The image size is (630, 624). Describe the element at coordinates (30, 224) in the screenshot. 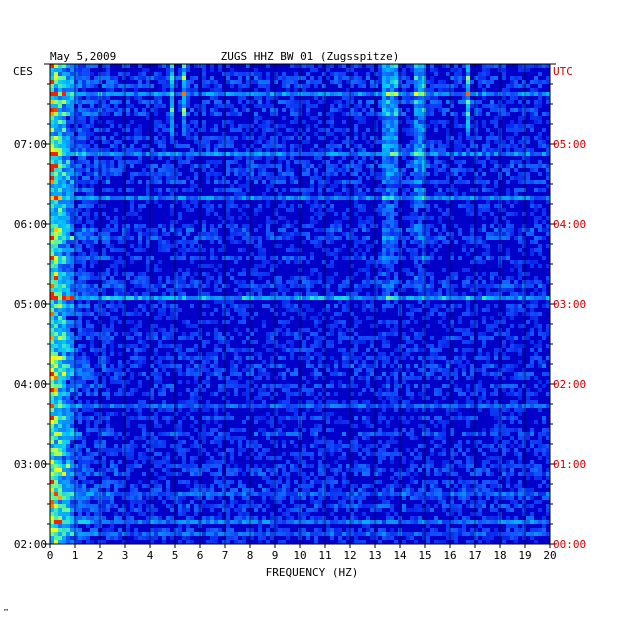

I see `left-time-tick-label: 06:00` at that location.